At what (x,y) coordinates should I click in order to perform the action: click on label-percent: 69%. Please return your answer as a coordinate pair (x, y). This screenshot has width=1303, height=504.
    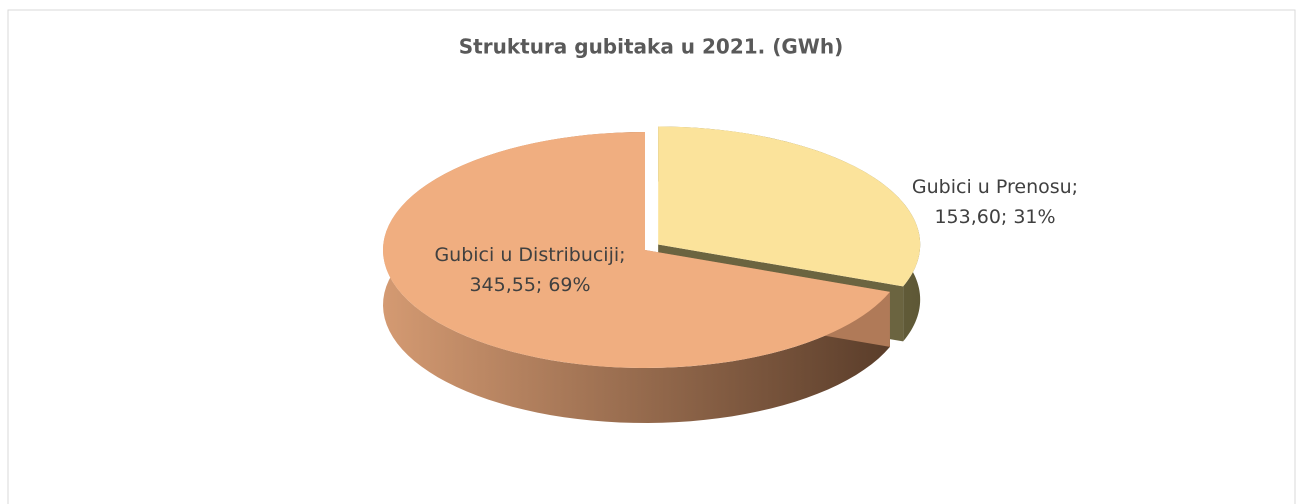
    Looking at the image, I should click on (569, 285).